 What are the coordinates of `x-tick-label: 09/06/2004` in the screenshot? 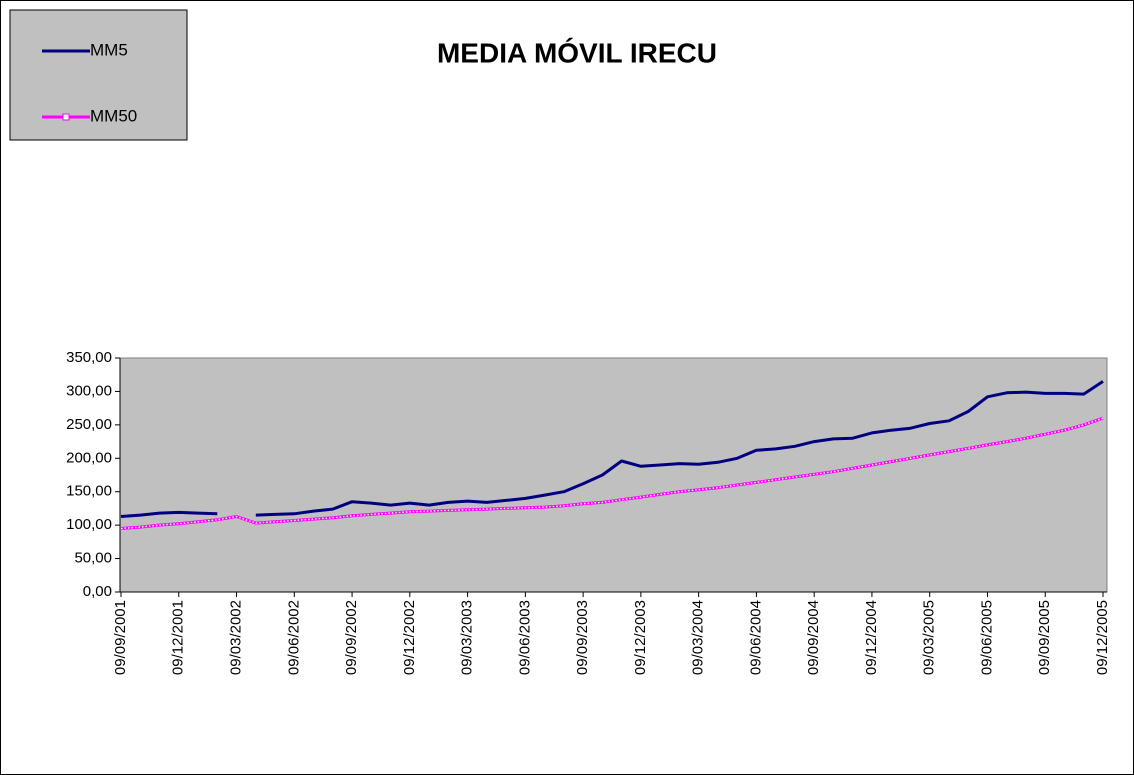 It's located at (755, 637).